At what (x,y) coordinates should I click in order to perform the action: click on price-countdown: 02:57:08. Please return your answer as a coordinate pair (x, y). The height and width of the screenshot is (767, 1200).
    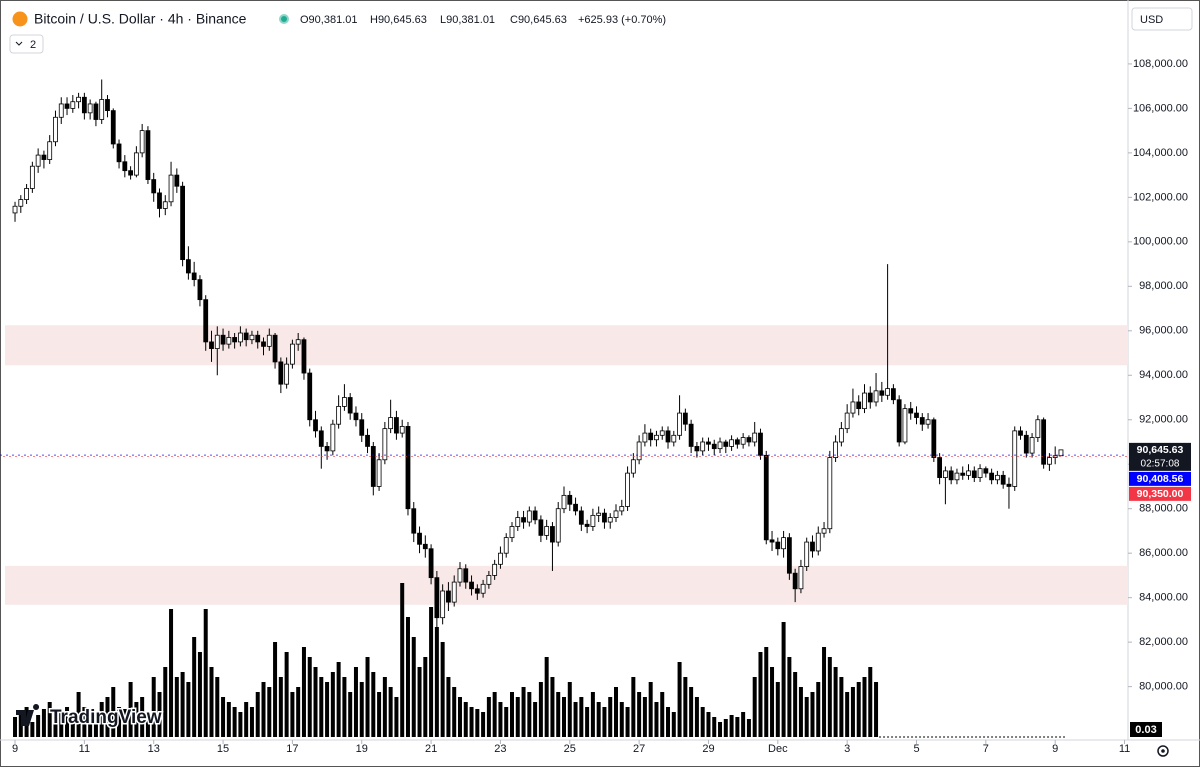
    Looking at the image, I should click on (1160, 464).